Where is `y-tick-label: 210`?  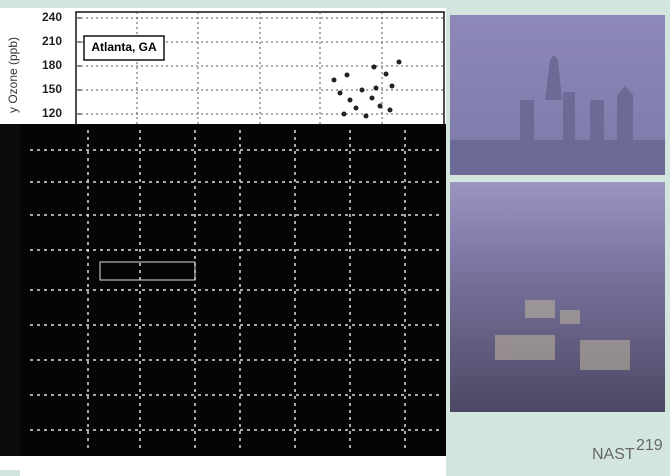 y-tick-label: 210 is located at coordinates (52, 41).